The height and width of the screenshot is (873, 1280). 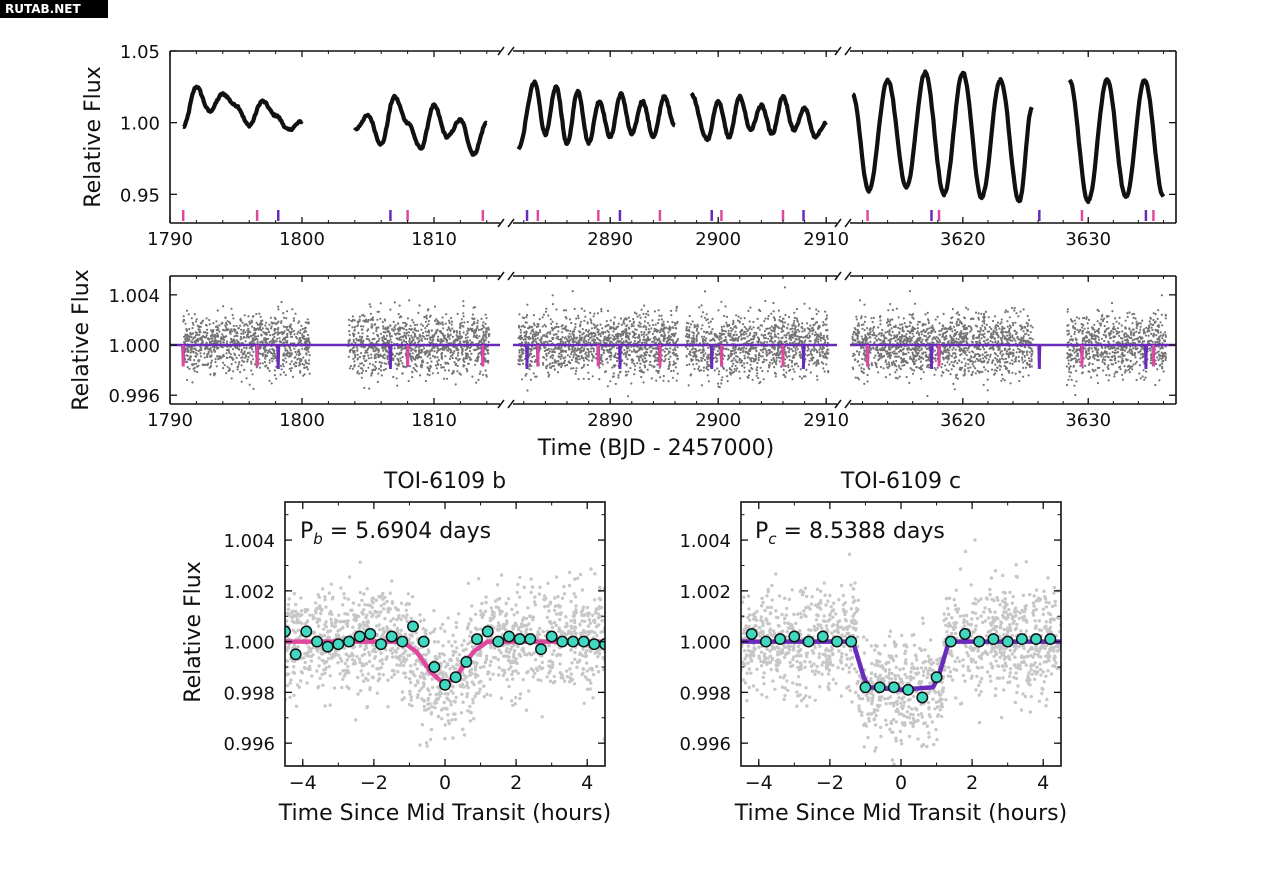 What do you see at coordinates (249, 693) in the screenshot?
I see `y-tick-label: 0.998` at bounding box center [249, 693].